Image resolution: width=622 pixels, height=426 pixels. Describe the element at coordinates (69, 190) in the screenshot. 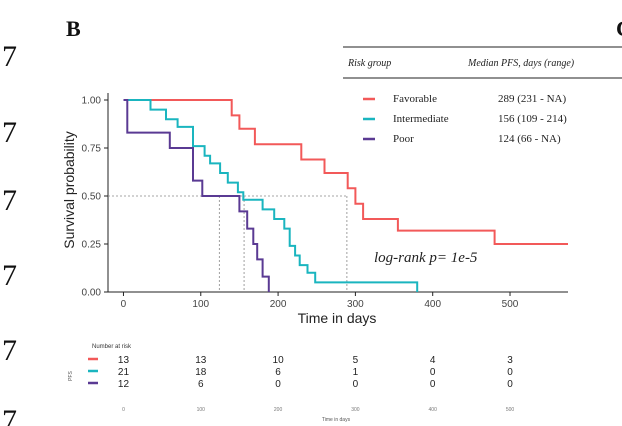

I see `y-axis-label: Survival probability` at that location.